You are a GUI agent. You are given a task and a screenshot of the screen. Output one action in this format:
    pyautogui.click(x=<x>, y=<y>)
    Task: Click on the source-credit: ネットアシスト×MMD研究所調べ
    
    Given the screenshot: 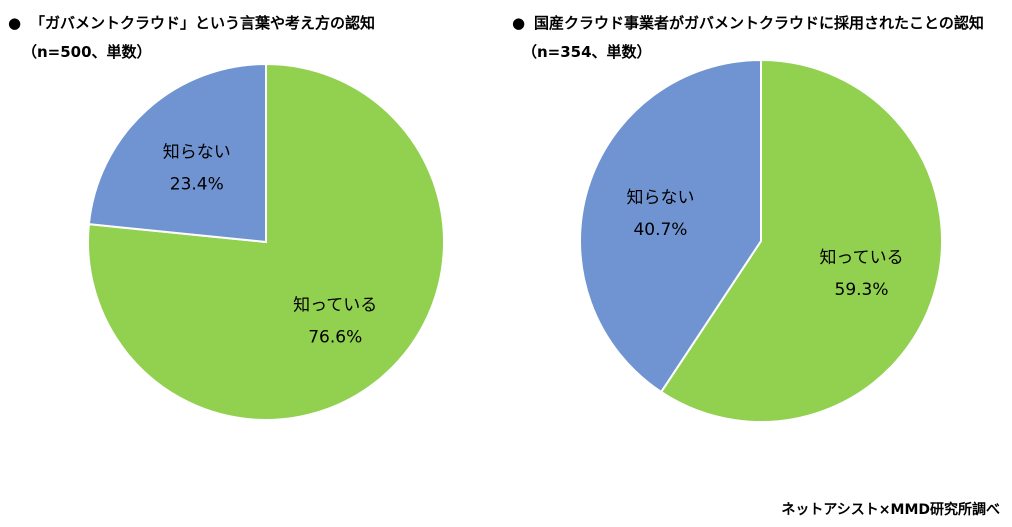 What is the action you would take?
    pyautogui.click(x=890, y=510)
    